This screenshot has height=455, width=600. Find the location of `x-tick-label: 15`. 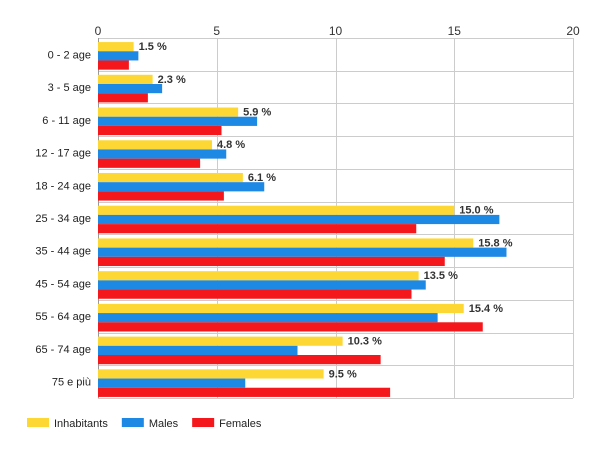

x-tick-label: 15 is located at coordinates (455, 31).